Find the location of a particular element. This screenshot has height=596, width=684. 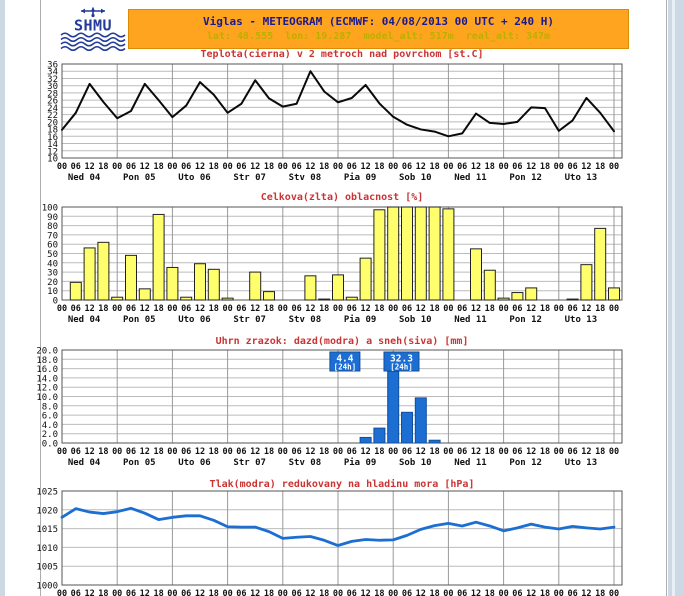

y-tick-label: 26 is located at coordinates (52, 102).